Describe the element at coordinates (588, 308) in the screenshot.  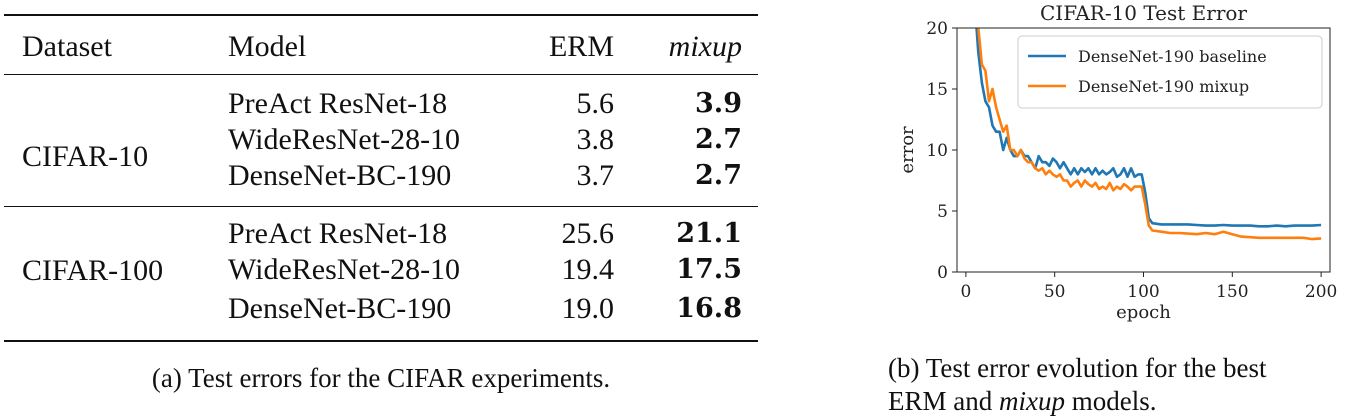
I see `table-row-erm: 19.0` at that location.